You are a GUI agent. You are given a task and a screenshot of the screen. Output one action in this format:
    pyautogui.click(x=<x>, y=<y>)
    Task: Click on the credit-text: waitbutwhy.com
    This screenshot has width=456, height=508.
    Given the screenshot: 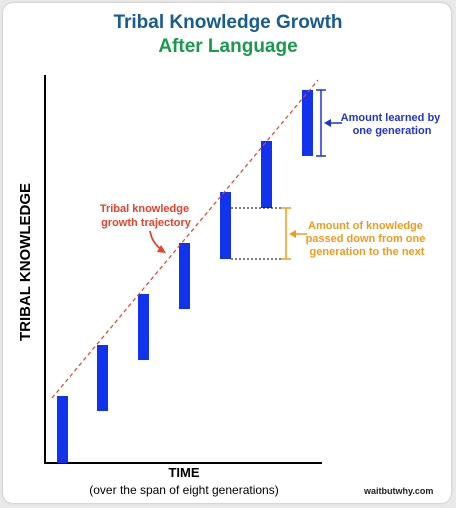 What is the action you would take?
    pyautogui.click(x=398, y=491)
    